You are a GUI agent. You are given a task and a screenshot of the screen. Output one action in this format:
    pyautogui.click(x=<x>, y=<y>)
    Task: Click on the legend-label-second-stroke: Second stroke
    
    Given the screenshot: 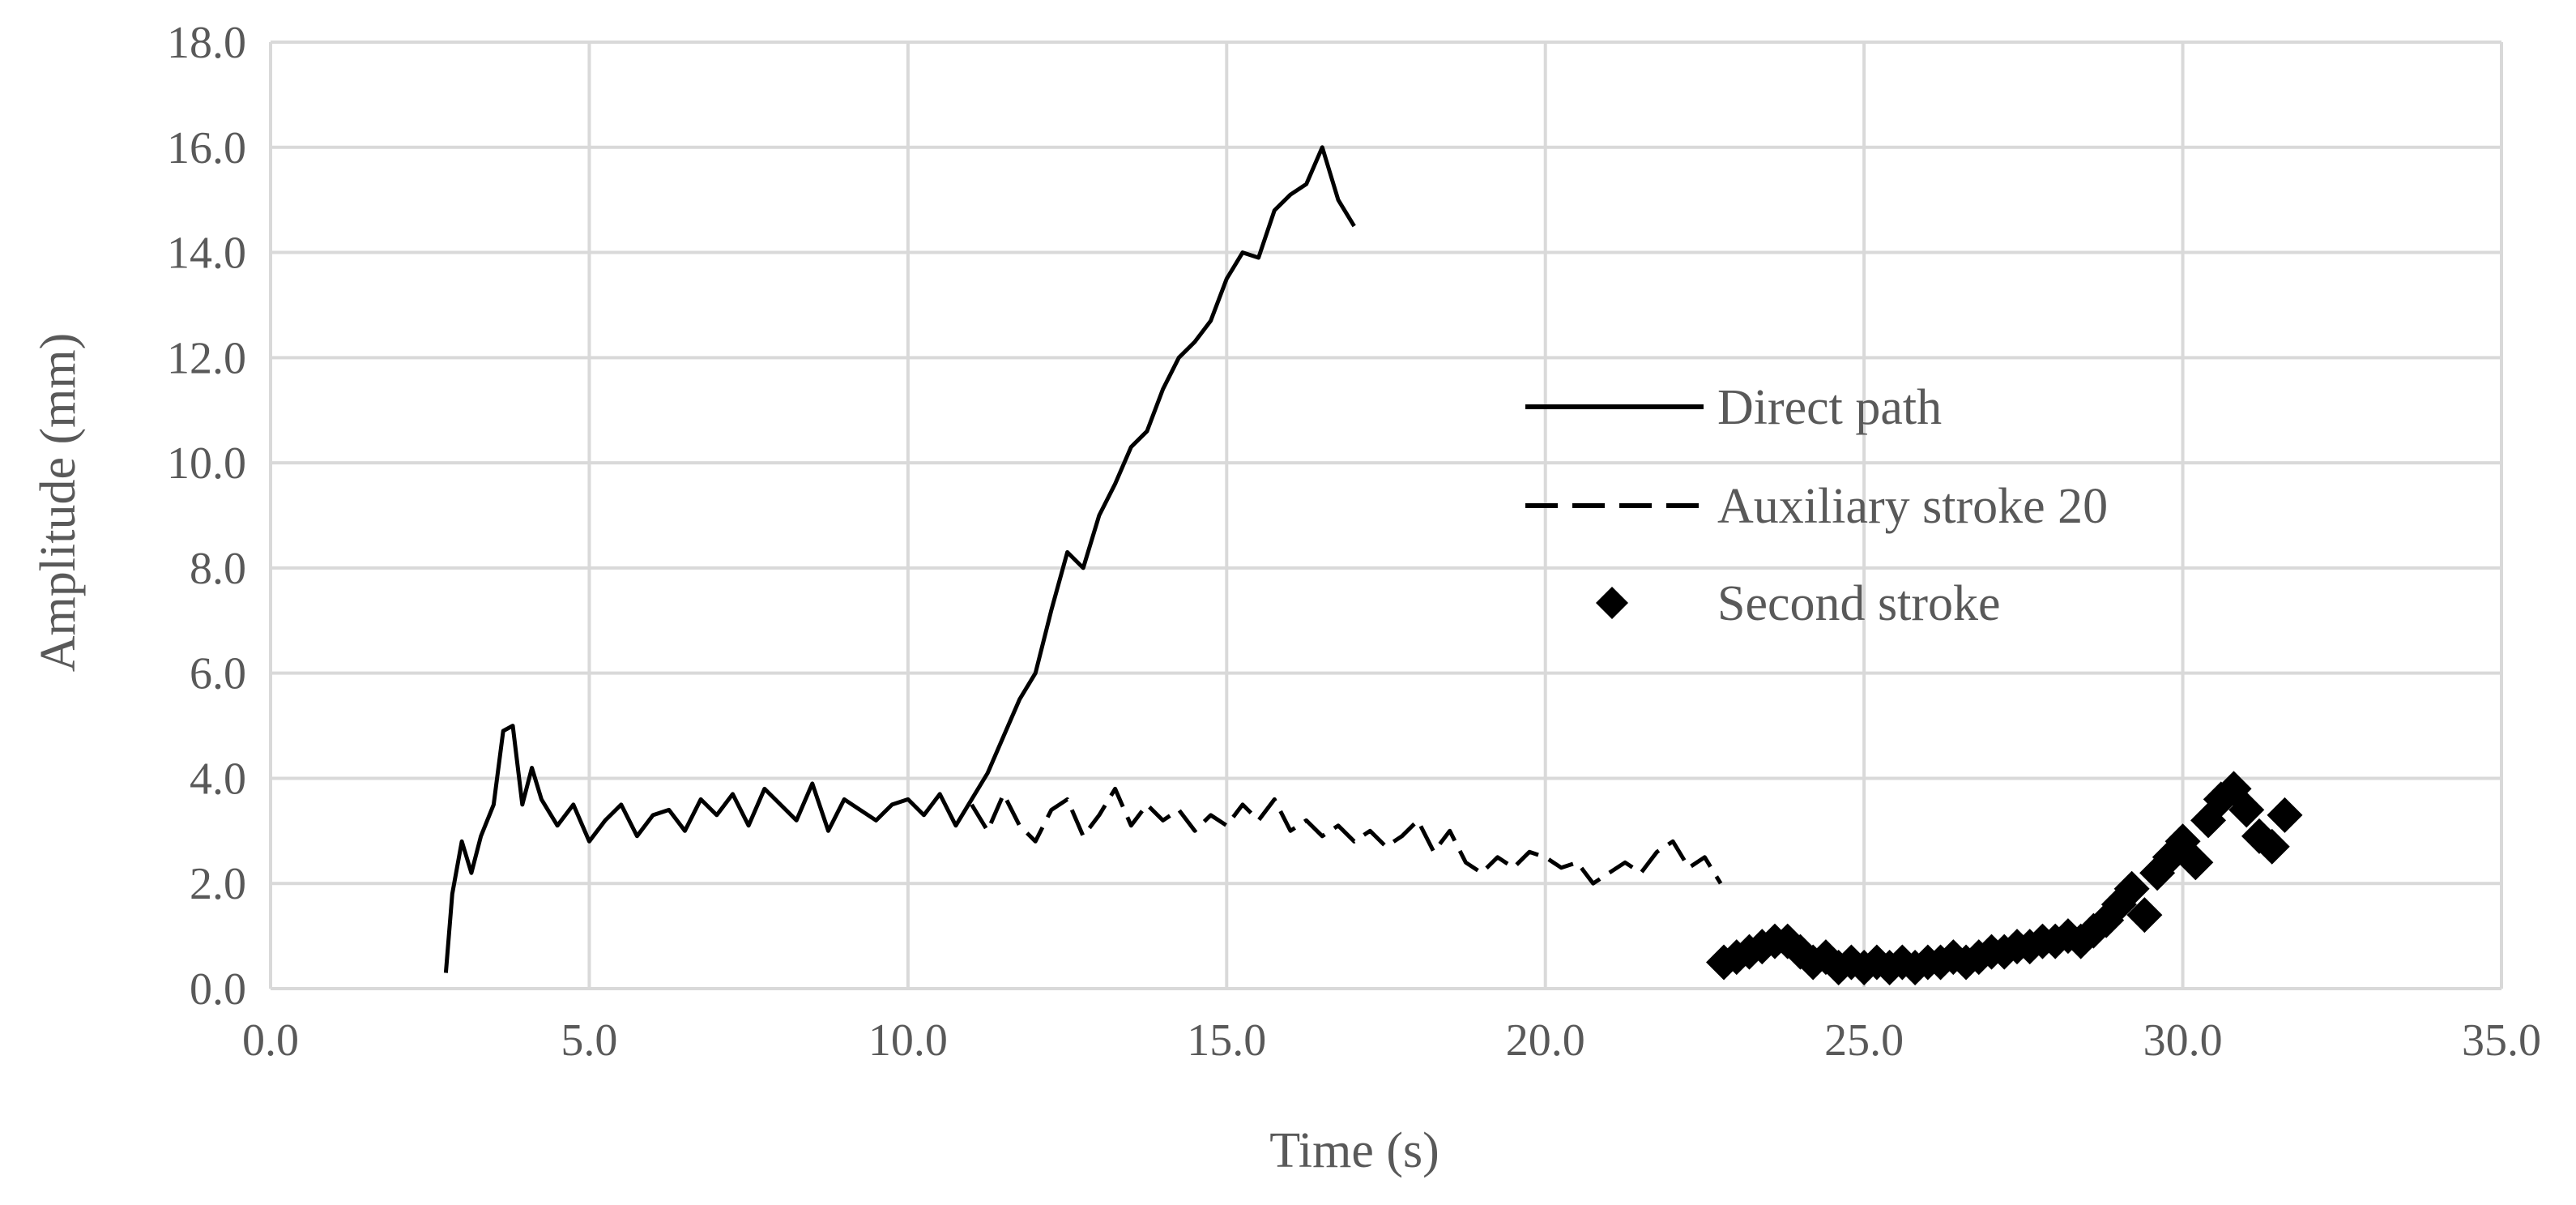 What is the action you would take?
    pyautogui.click(x=1859, y=604)
    